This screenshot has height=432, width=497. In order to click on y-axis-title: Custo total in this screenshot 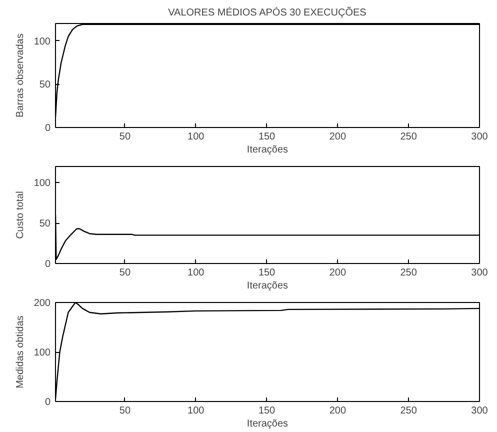, I will do `click(20, 215)`.